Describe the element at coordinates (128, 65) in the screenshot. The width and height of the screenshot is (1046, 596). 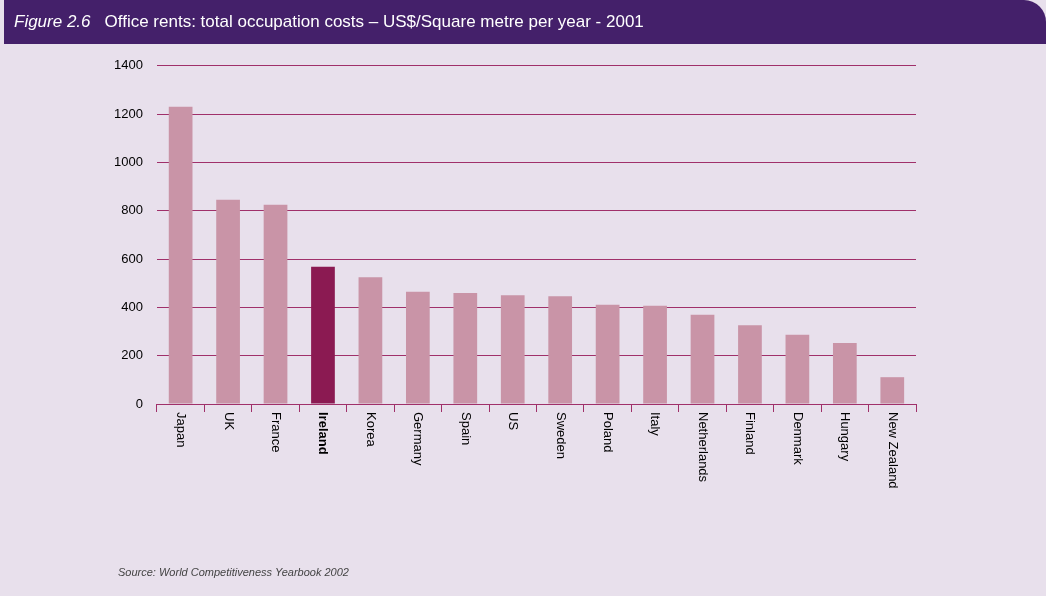
I see `y-tick-label: 1400` at that location.